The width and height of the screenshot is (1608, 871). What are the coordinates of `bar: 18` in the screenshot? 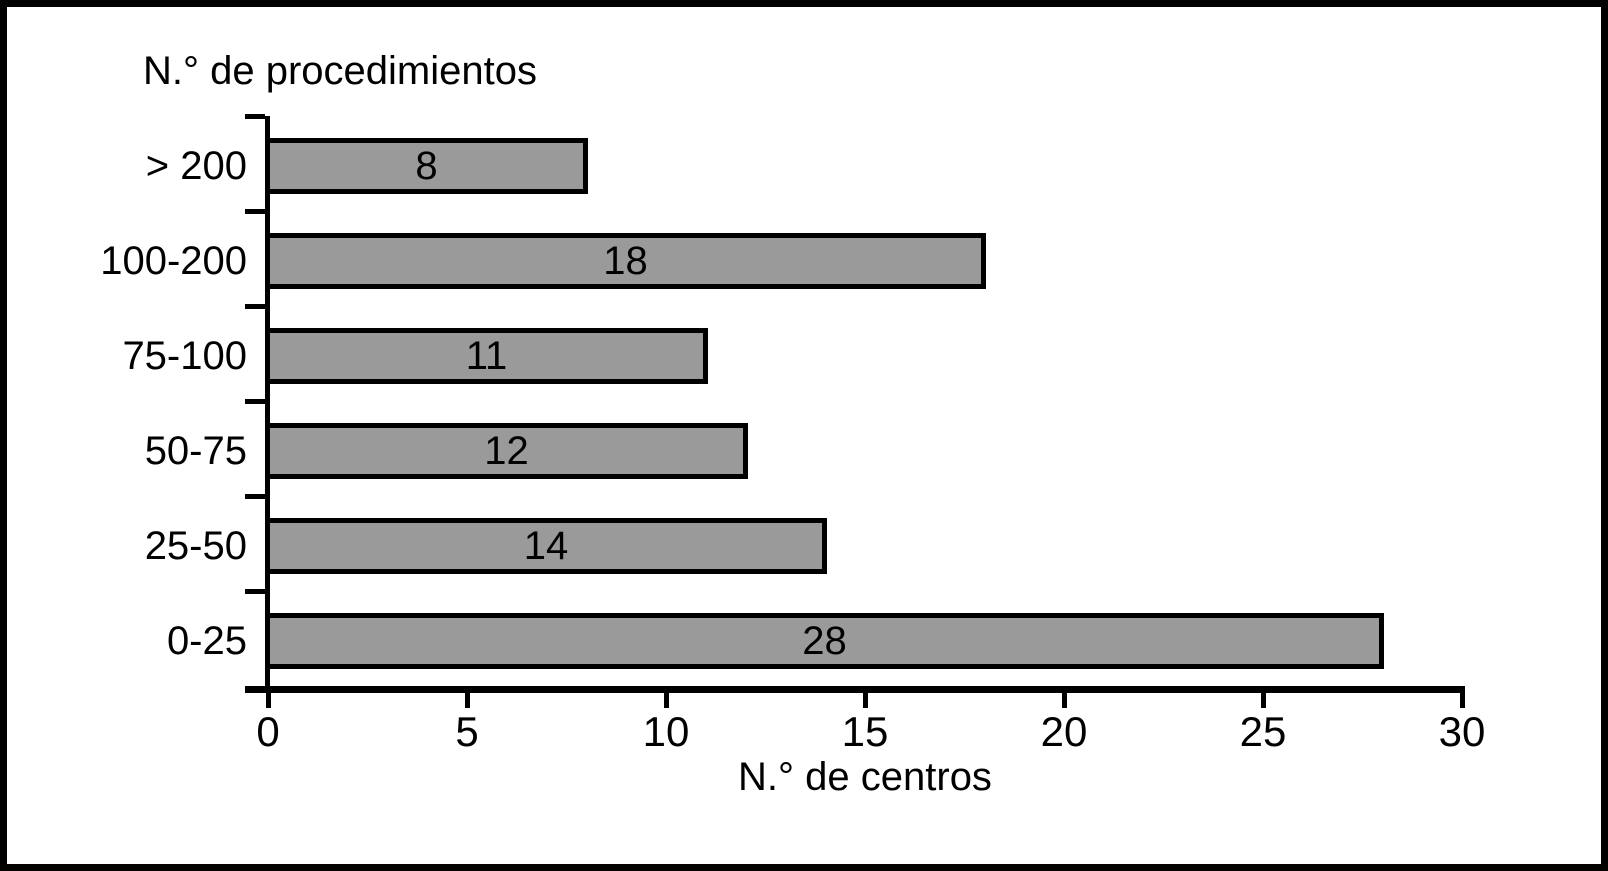 It's located at (625, 261).